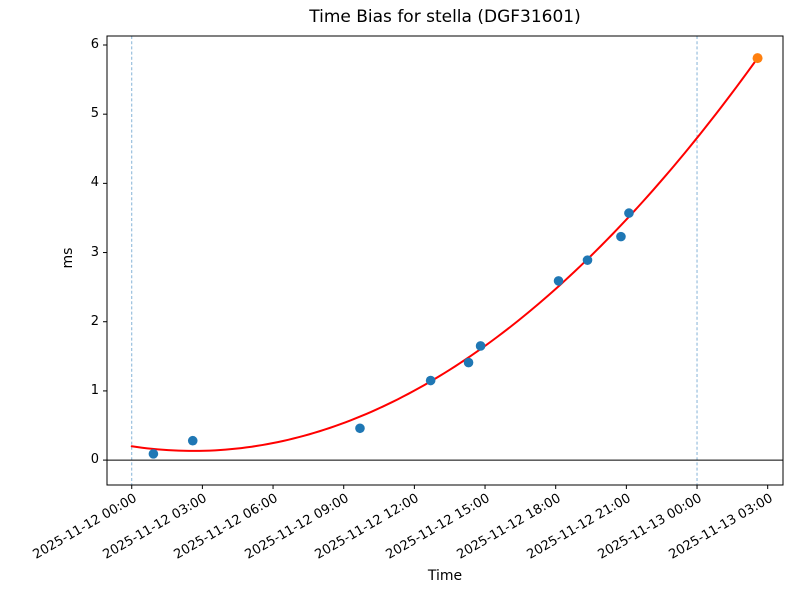 Image resolution: width=800 pixels, height=600 pixels. Describe the element at coordinates (94, 321) in the screenshot. I see `y-tick-label: 2` at that location.